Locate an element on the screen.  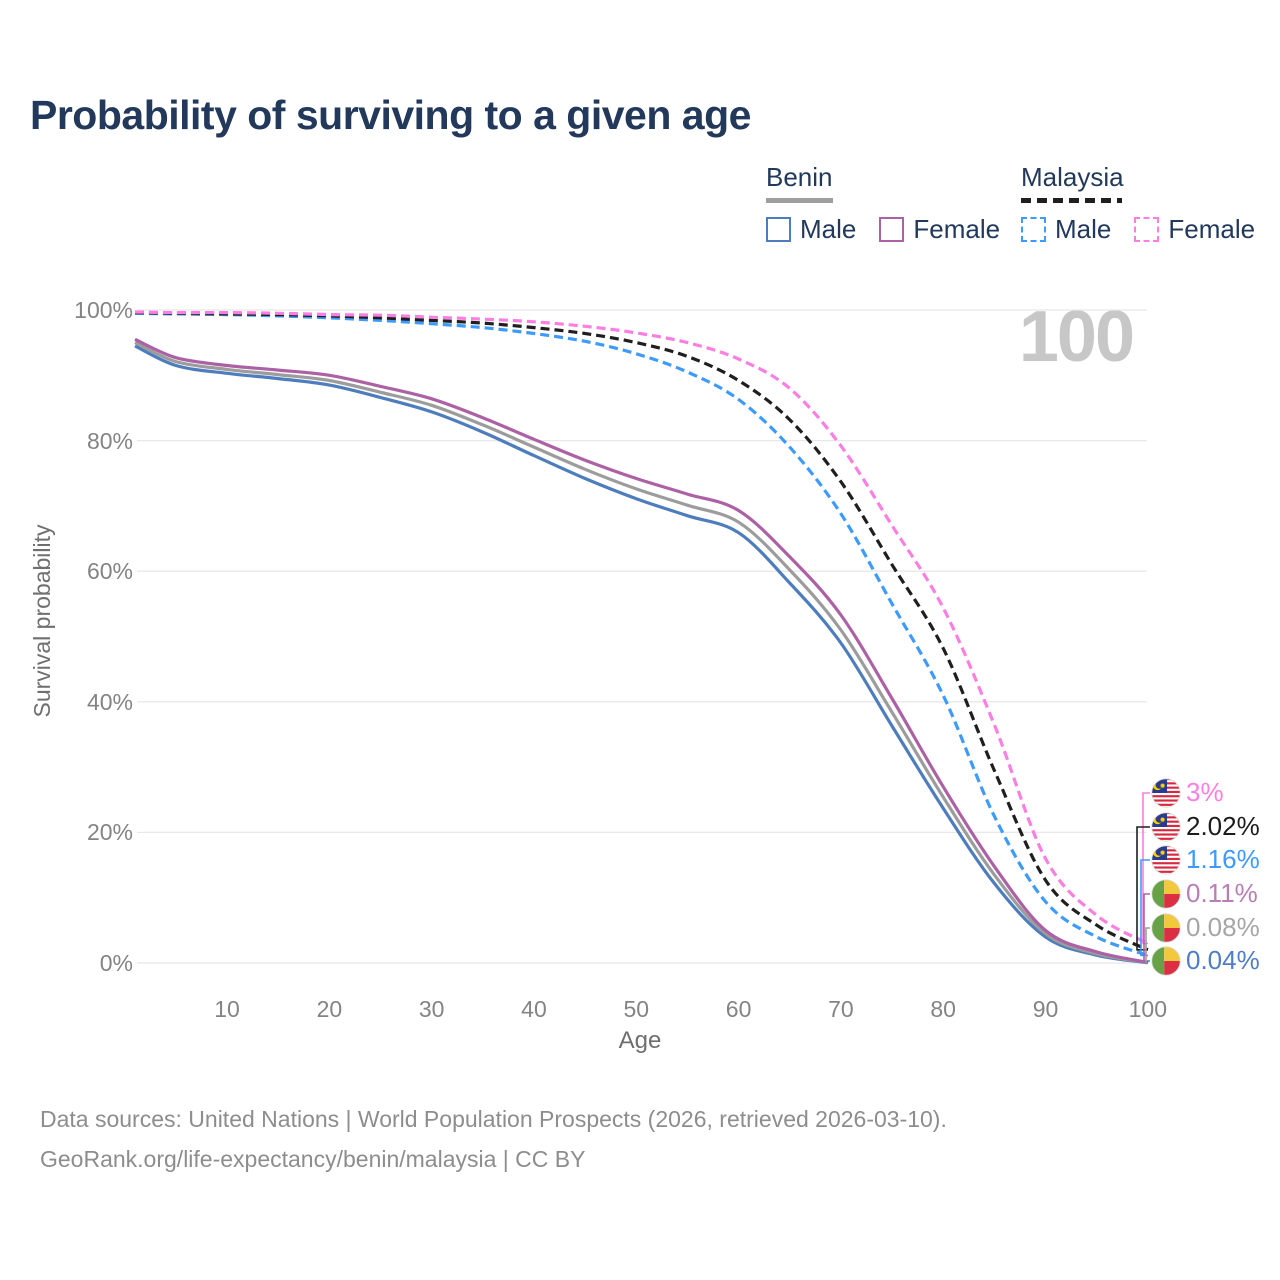
legend-swatch-malaysia-male is located at coordinates (1033, 229).